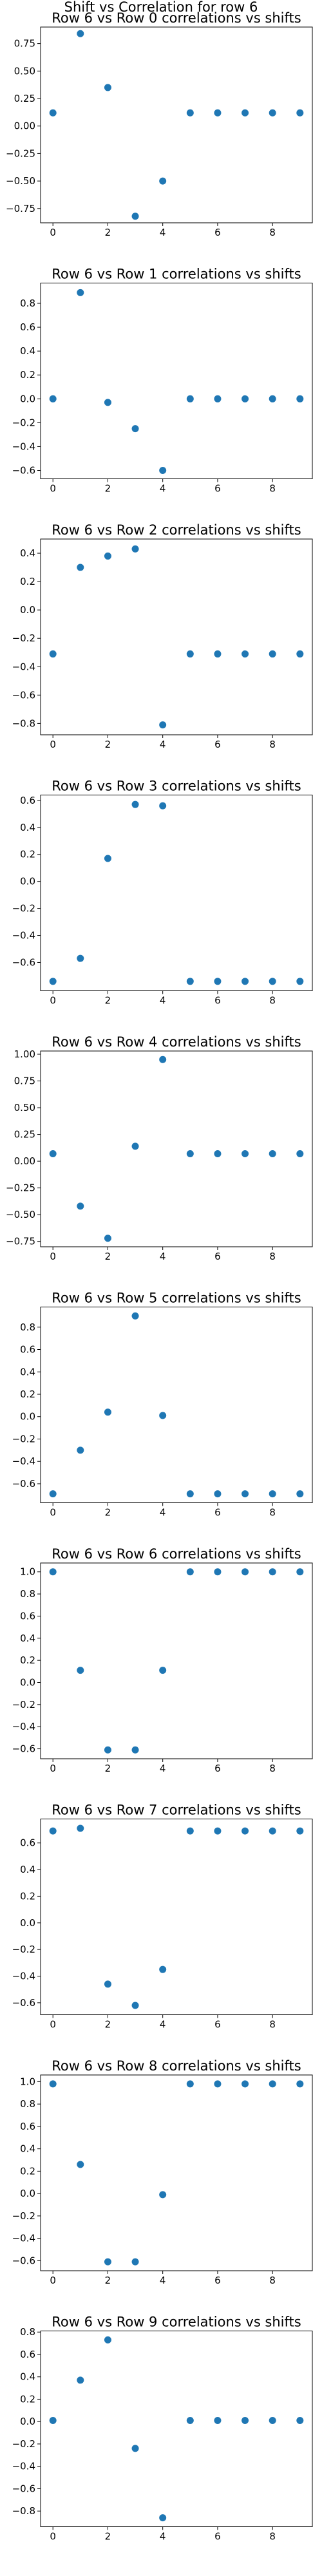  Describe the element at coordinates (24, 1081) in the screenshot. I see `y-tick-label: 0.75` at that location.